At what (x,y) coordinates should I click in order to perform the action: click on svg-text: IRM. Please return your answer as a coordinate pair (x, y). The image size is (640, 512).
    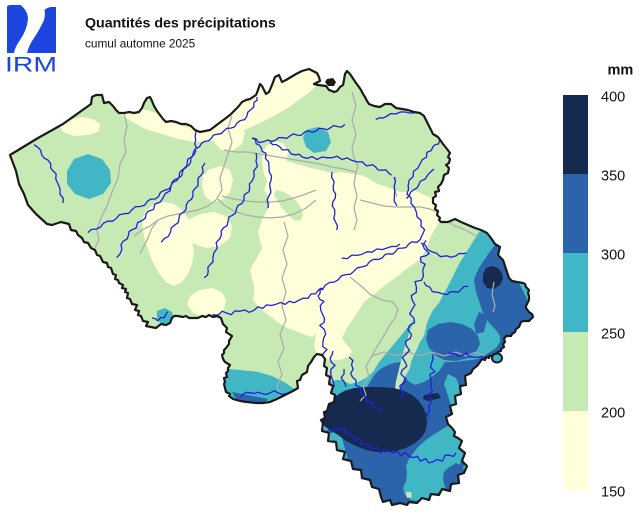
    Looking at the image, I should click on (31, 65).